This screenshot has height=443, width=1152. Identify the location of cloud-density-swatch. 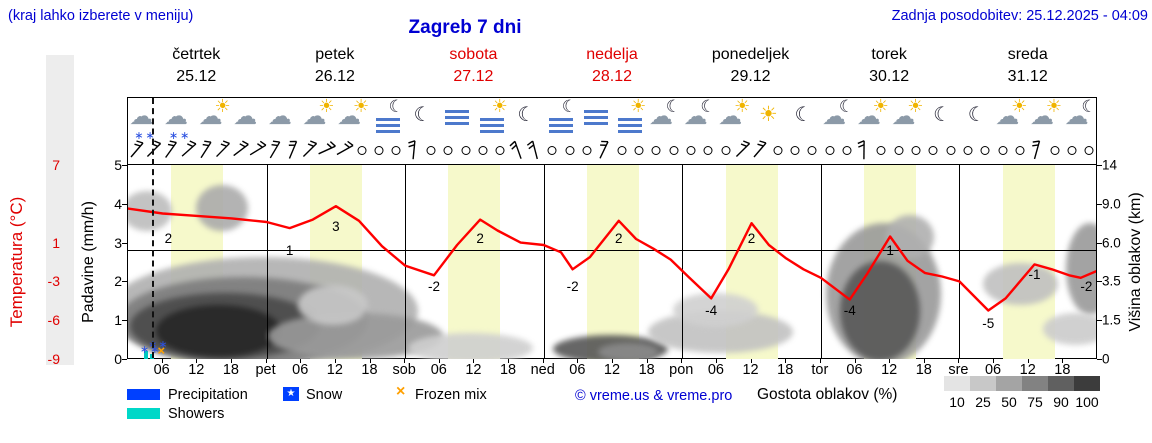
(1087, 383).